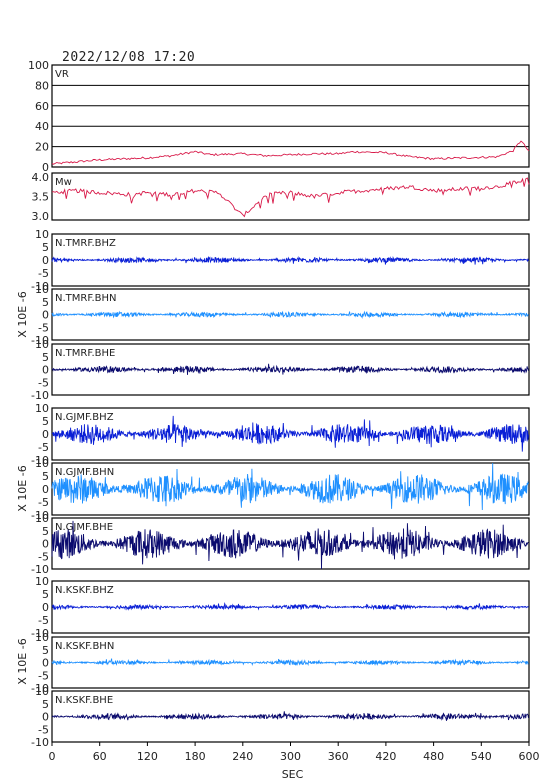 Image resolution: width=554 pixels, height=781 pixels. Describe the element at coordinates (293, 774) in the screenshot. I see `x-axis-label: SEC` at that location.